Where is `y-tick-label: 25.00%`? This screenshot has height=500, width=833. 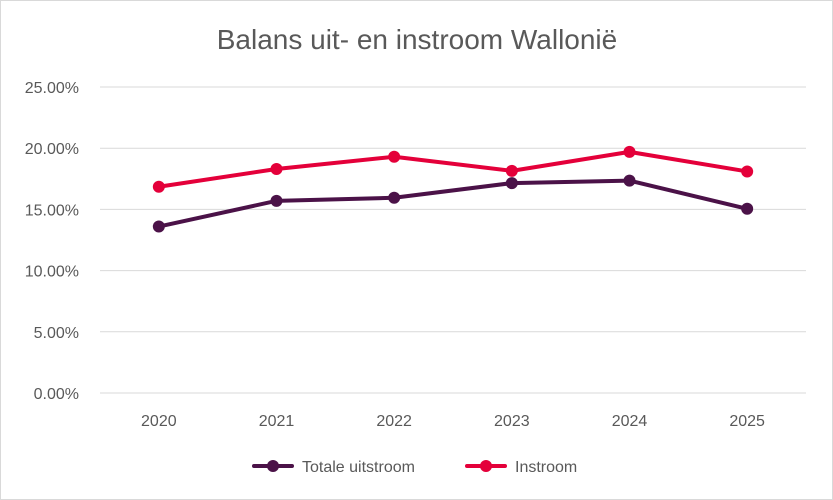
y-tick-label: 25.00% is located at coordinates (52, 88).